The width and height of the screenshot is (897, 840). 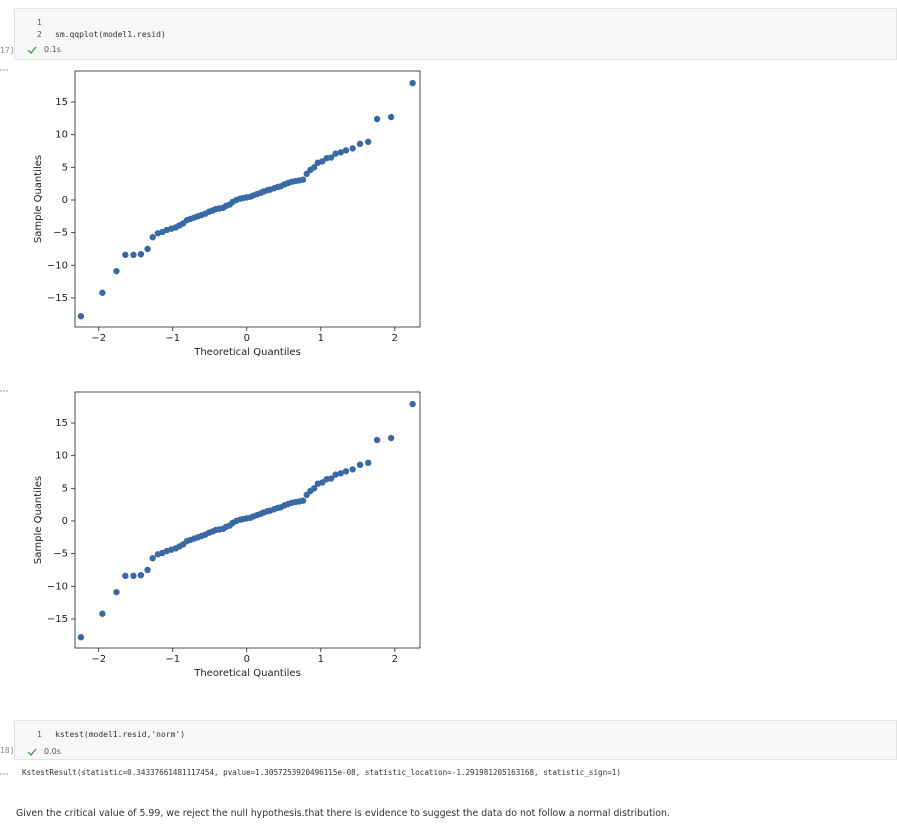 I want to click on execution-count: 18], so click(x=7, y=750).